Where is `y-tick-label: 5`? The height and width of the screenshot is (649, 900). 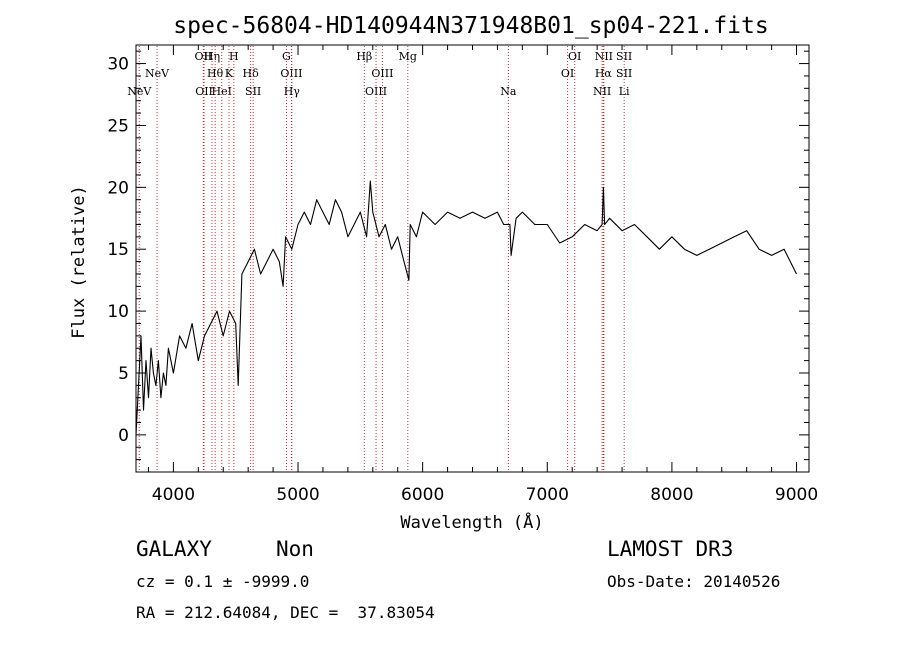
y-tick-label: 5 is located at coordinates (123, 374).